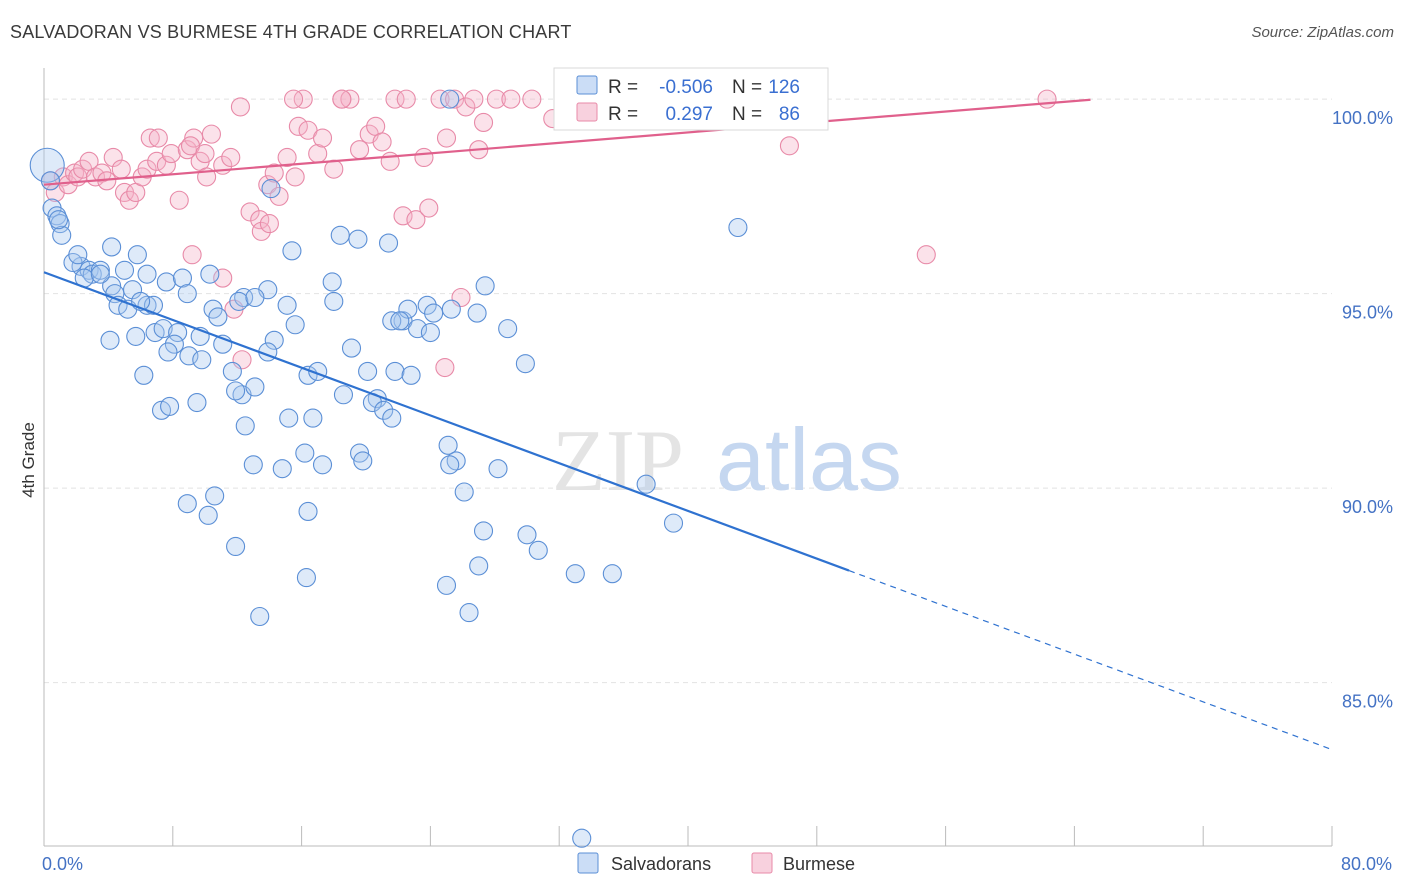 This screenshot has width=1406, height=892. What do you see at coordinates (623, 87) in the screenshot?
I see `legend-r-label-1: R =` at bounding box center [623, 87].